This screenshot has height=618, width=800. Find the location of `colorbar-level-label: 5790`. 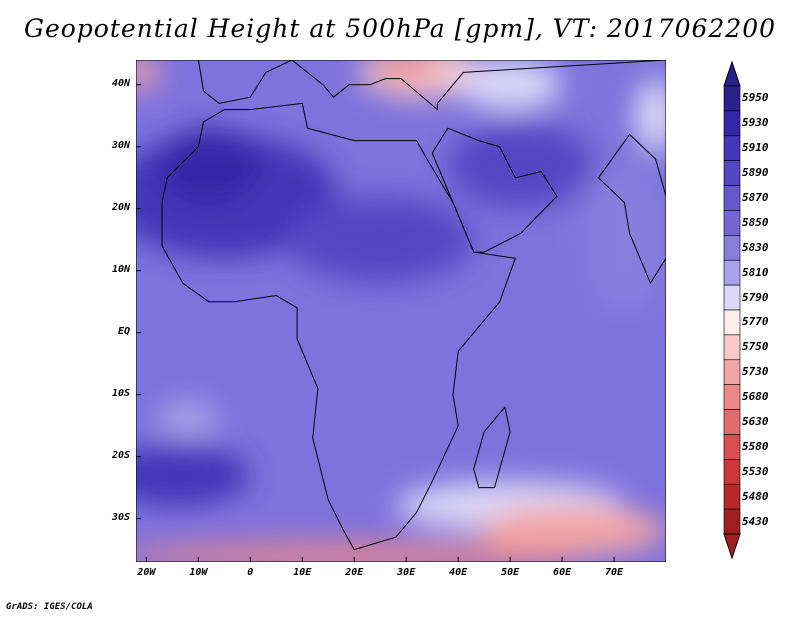

colorbar-level-label: 5790 is located at coordinates (755, 297).